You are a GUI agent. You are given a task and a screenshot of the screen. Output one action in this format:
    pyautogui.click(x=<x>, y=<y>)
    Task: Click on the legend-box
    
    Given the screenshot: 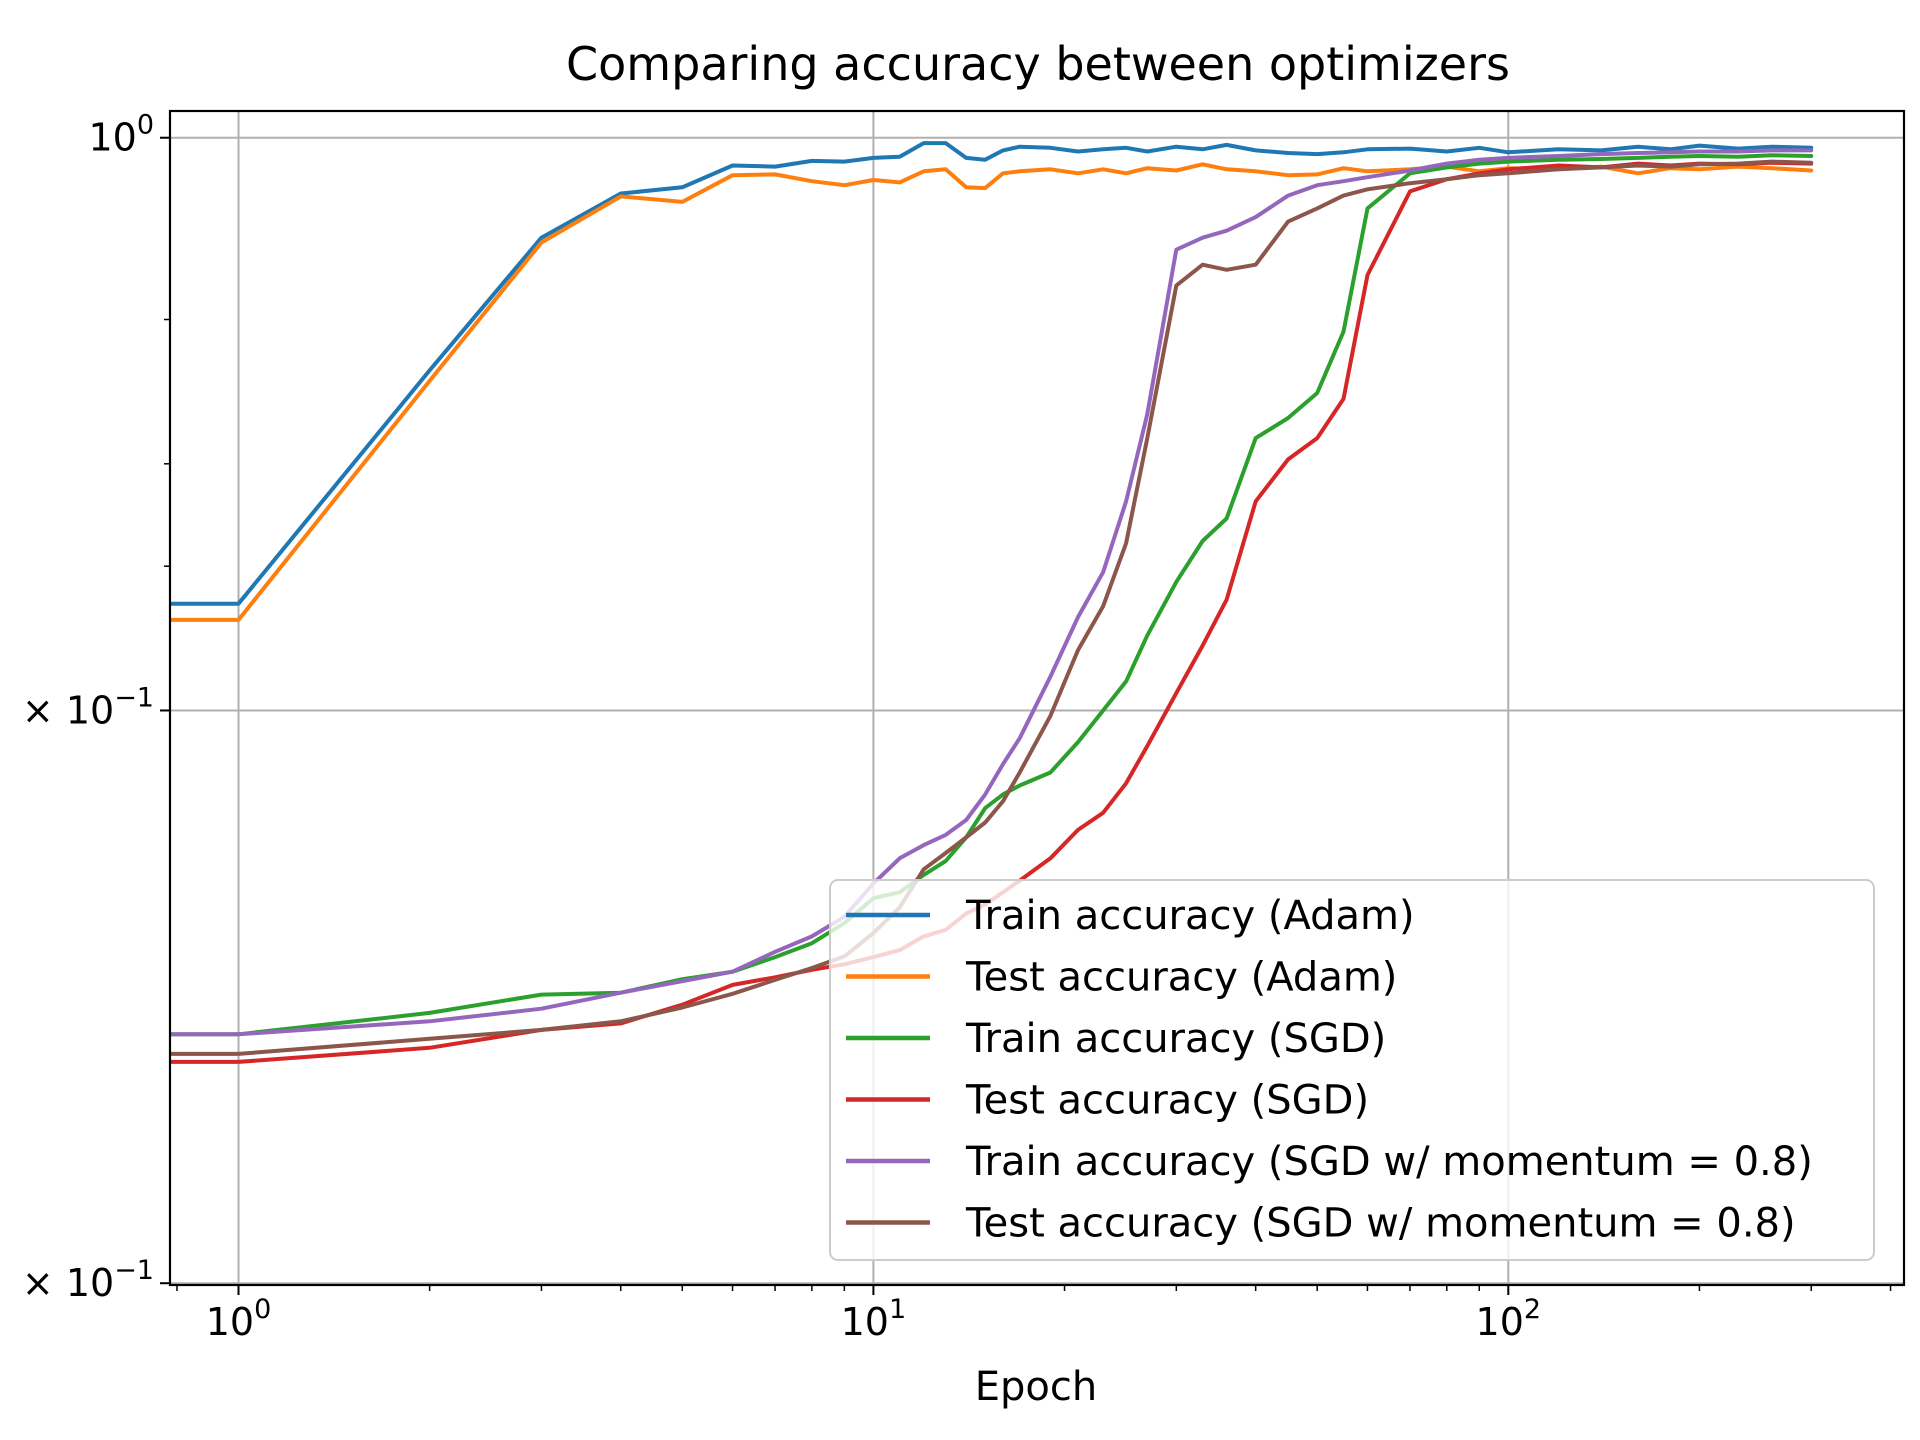 What is the action you would take?
    pyautogui.click(x=1352, y=1070)
    